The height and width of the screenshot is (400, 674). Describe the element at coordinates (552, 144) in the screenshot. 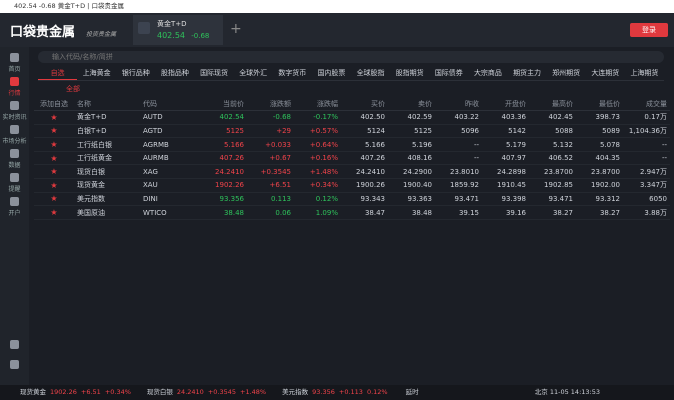

I see `cell: 5.132` at that location.